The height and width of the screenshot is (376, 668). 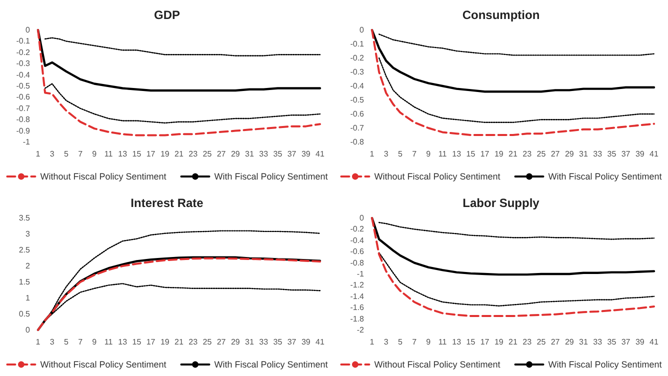 What do you see at coordinates (23, 63) in the screenshot?
I see `y-tick-label: -0.3` at bounding box center [23, 63].